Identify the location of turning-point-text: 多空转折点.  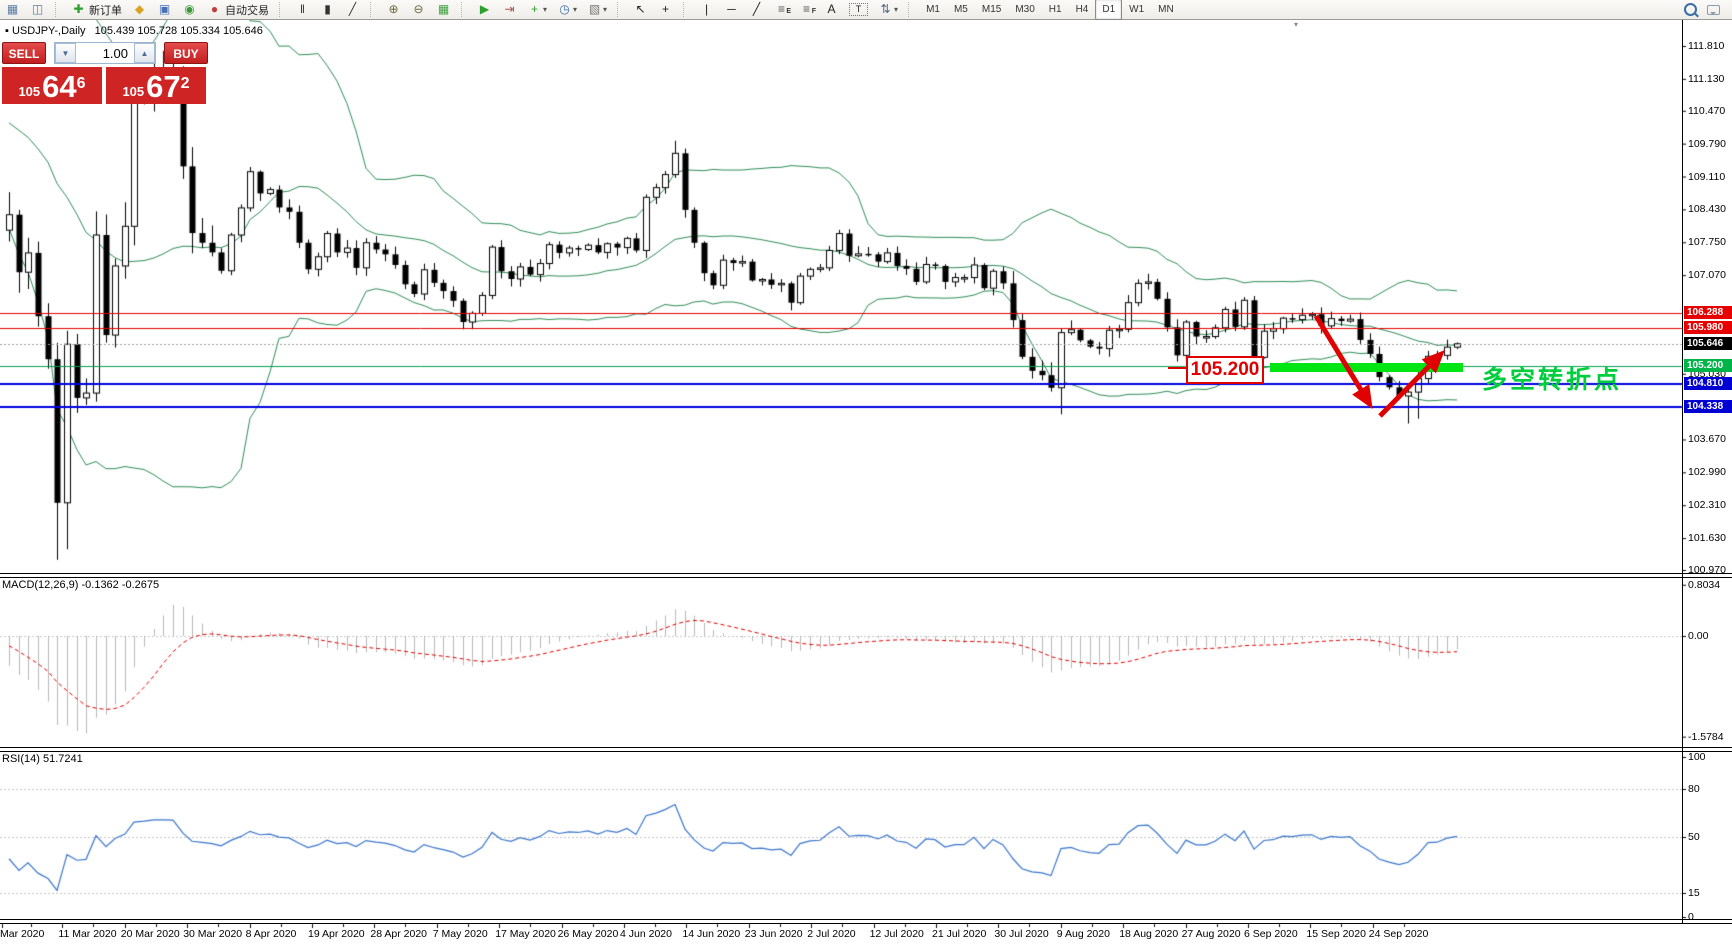
(1552, 380).